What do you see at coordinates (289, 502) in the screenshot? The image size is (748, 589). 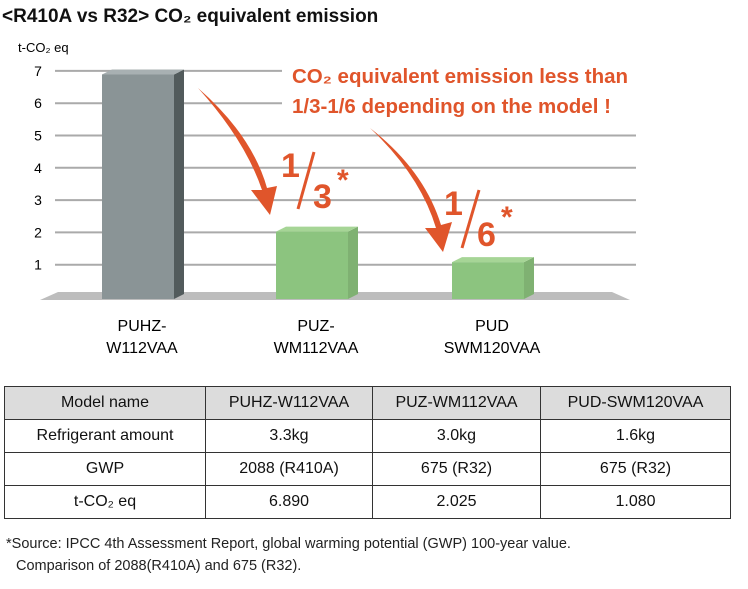 I see `table-cell: 6.890` at bounding box center [289, 502].